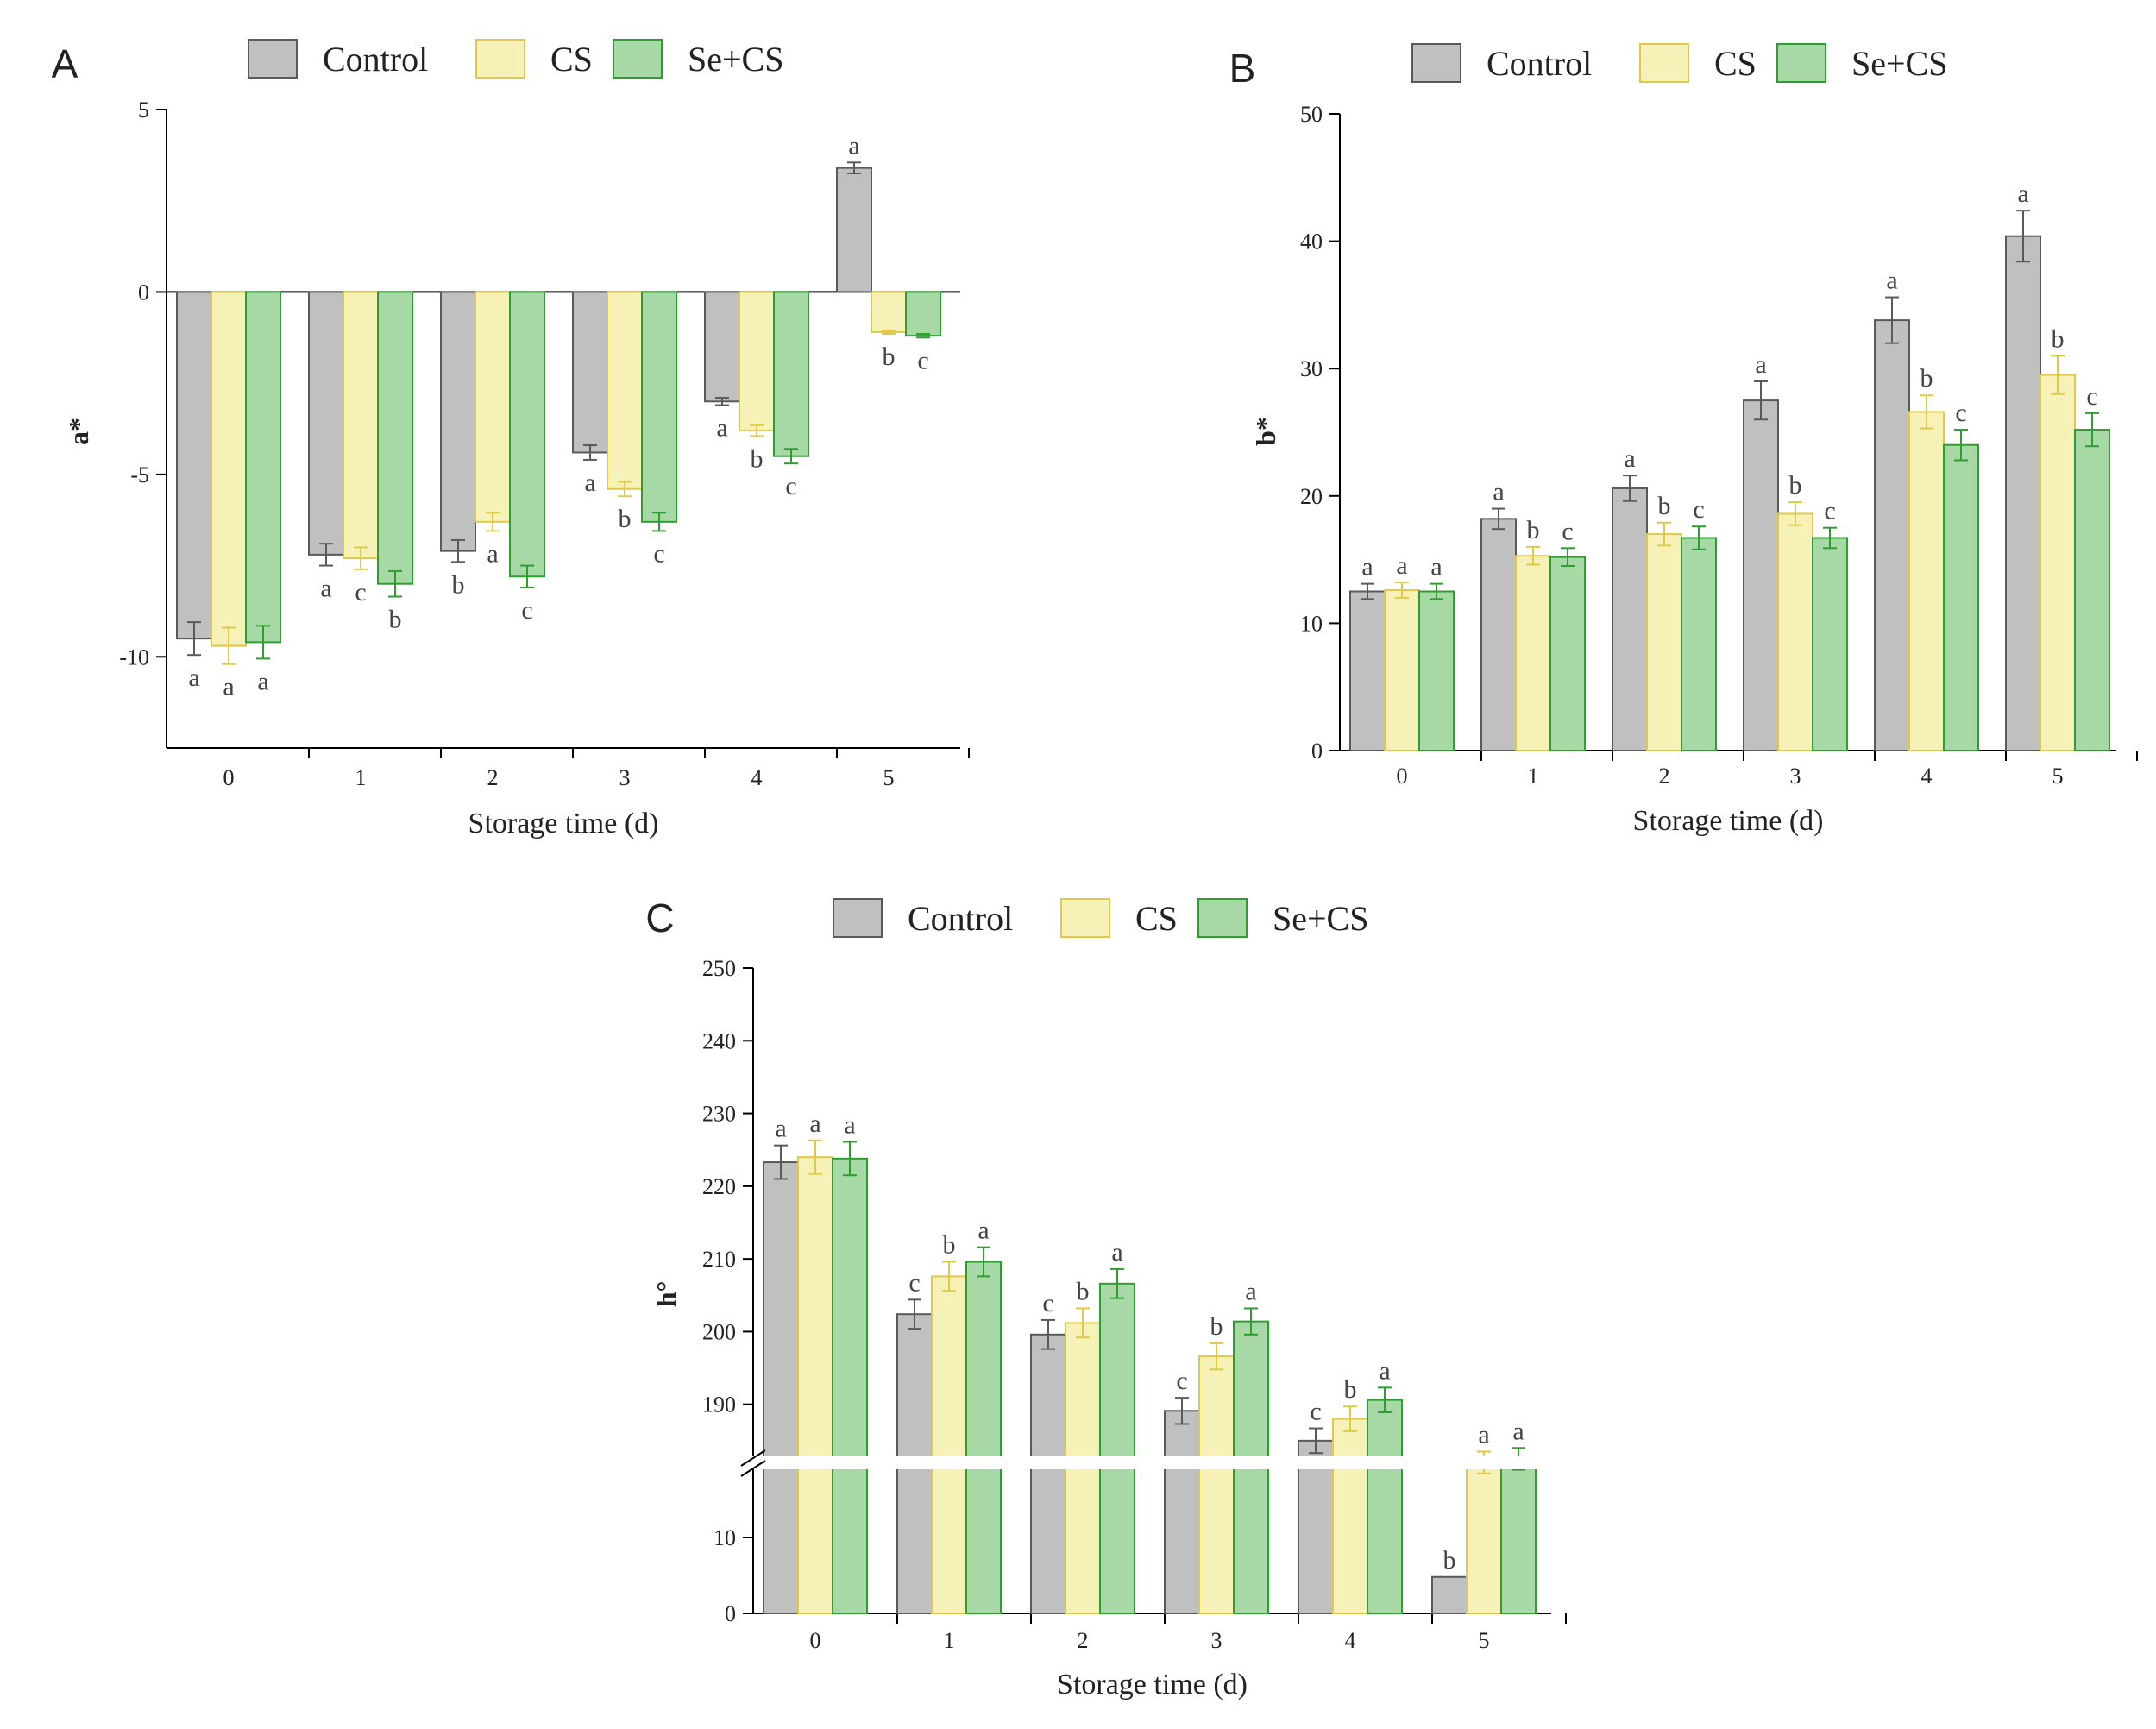 The image size is (2156, 1729). I want to click on panel-label-B: B, so click(1243, 68).